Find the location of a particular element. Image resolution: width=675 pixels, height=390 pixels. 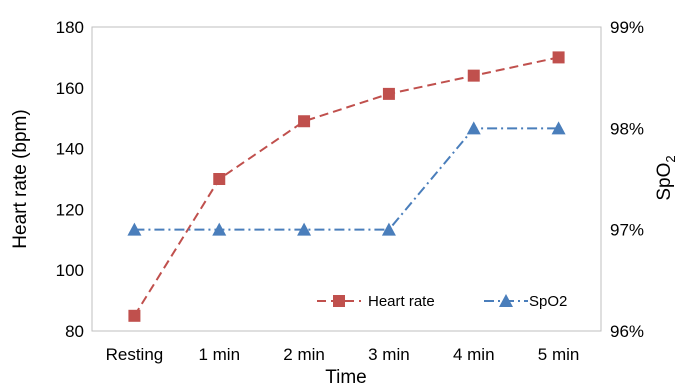

left-tick-label: 140 is located at coordinates (70, 149).